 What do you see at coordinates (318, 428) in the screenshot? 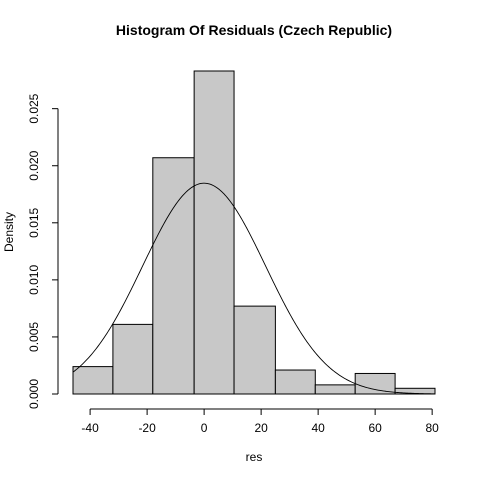
I see `x-tick-label: 40` at bounding box center [318, 428].